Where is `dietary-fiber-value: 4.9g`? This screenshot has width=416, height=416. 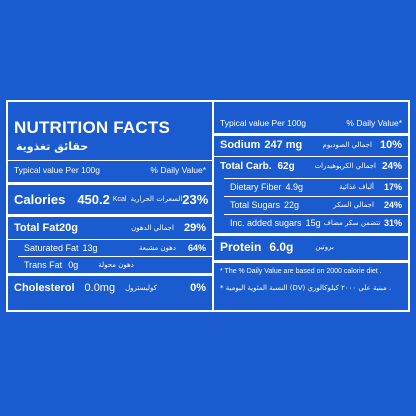
dietary-fiber-value: 4.9g is located at coordinates (294, 186).